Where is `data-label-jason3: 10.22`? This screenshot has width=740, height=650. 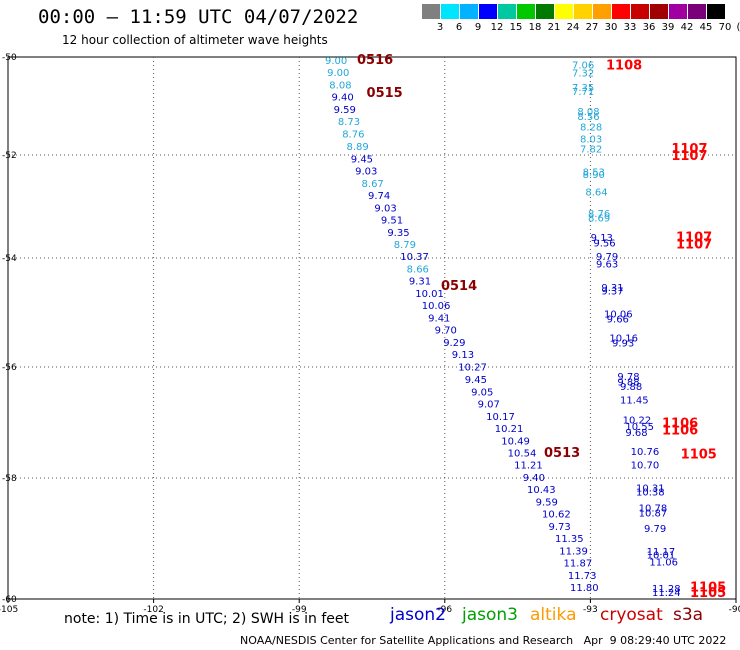
data-label-jason3: 10.22 is located at coordinates (637, 420).